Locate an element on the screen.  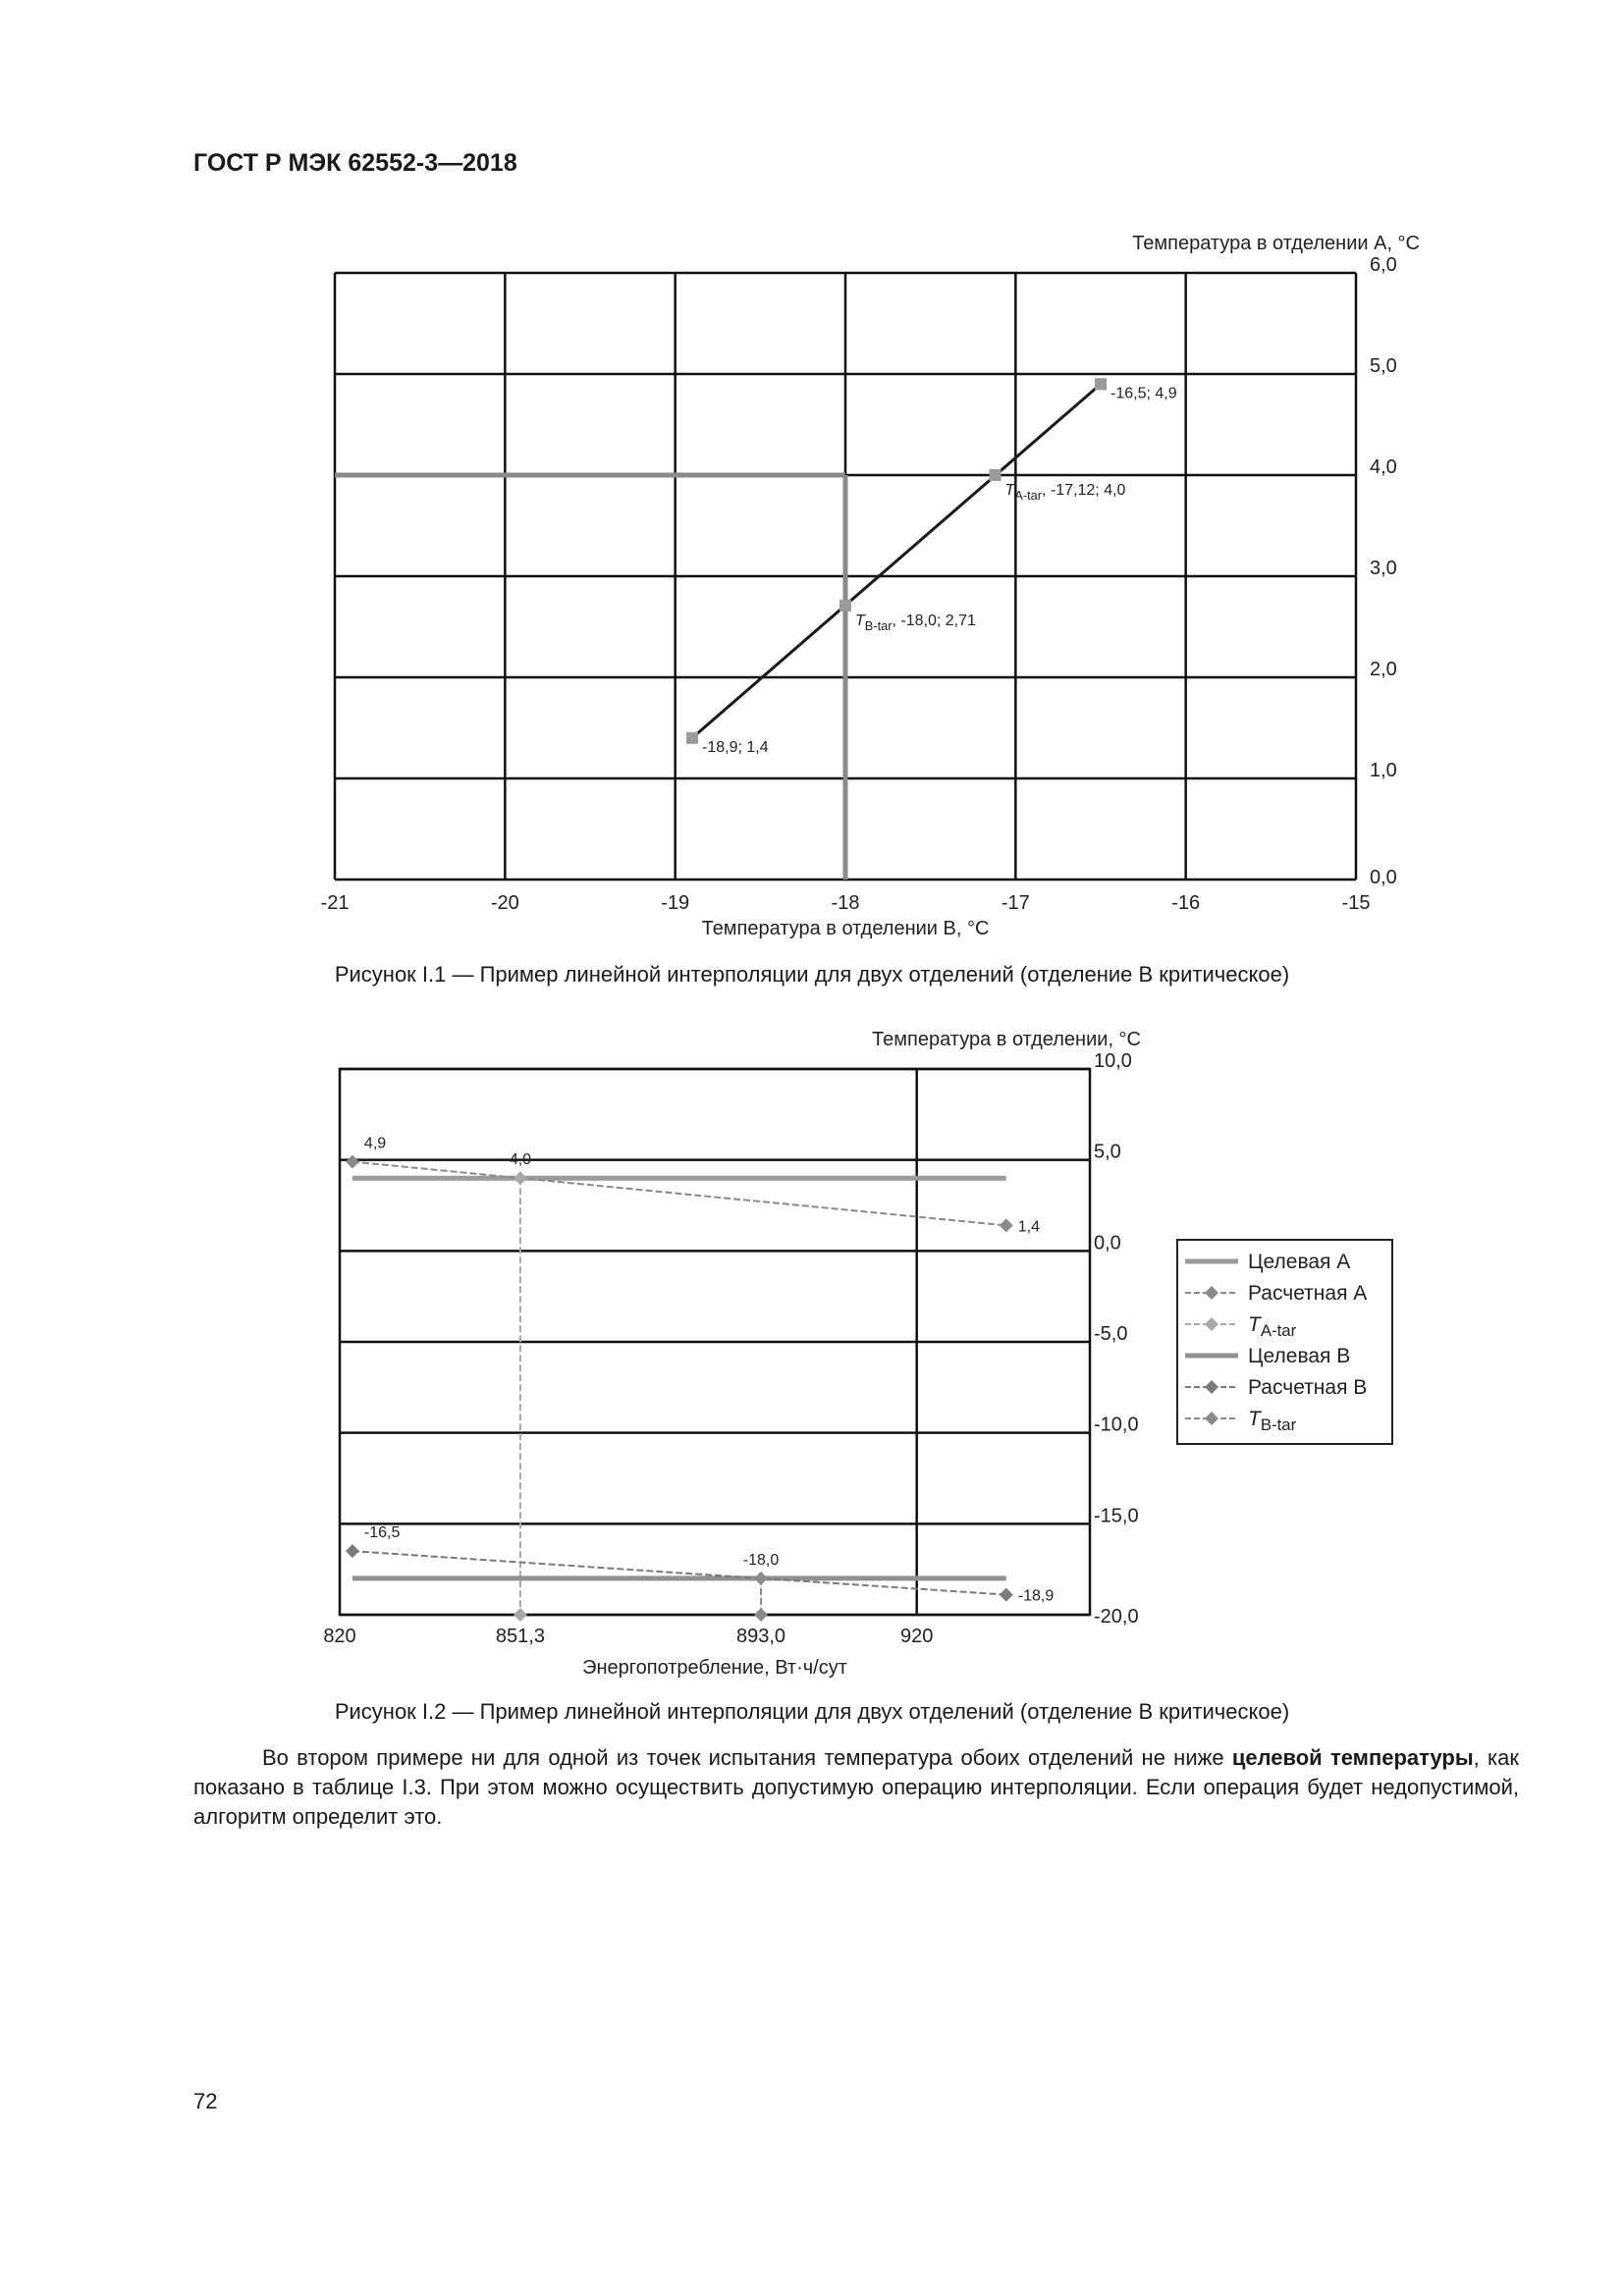
data-point-label: TB-tar, -18,0; 2,71 is located at coordinates (915, 623).